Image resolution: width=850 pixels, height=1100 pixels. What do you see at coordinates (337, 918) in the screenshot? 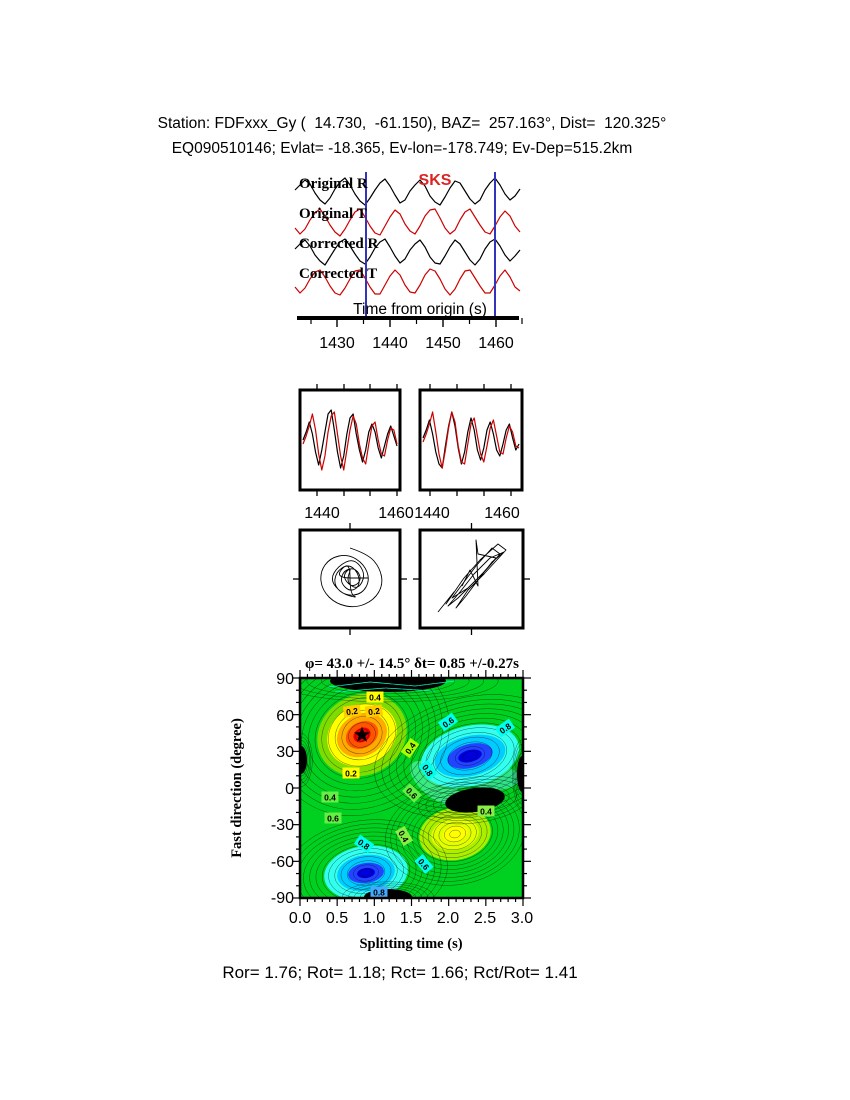
I see `xtick-05: 0.5` at bounding box center [337, 918].